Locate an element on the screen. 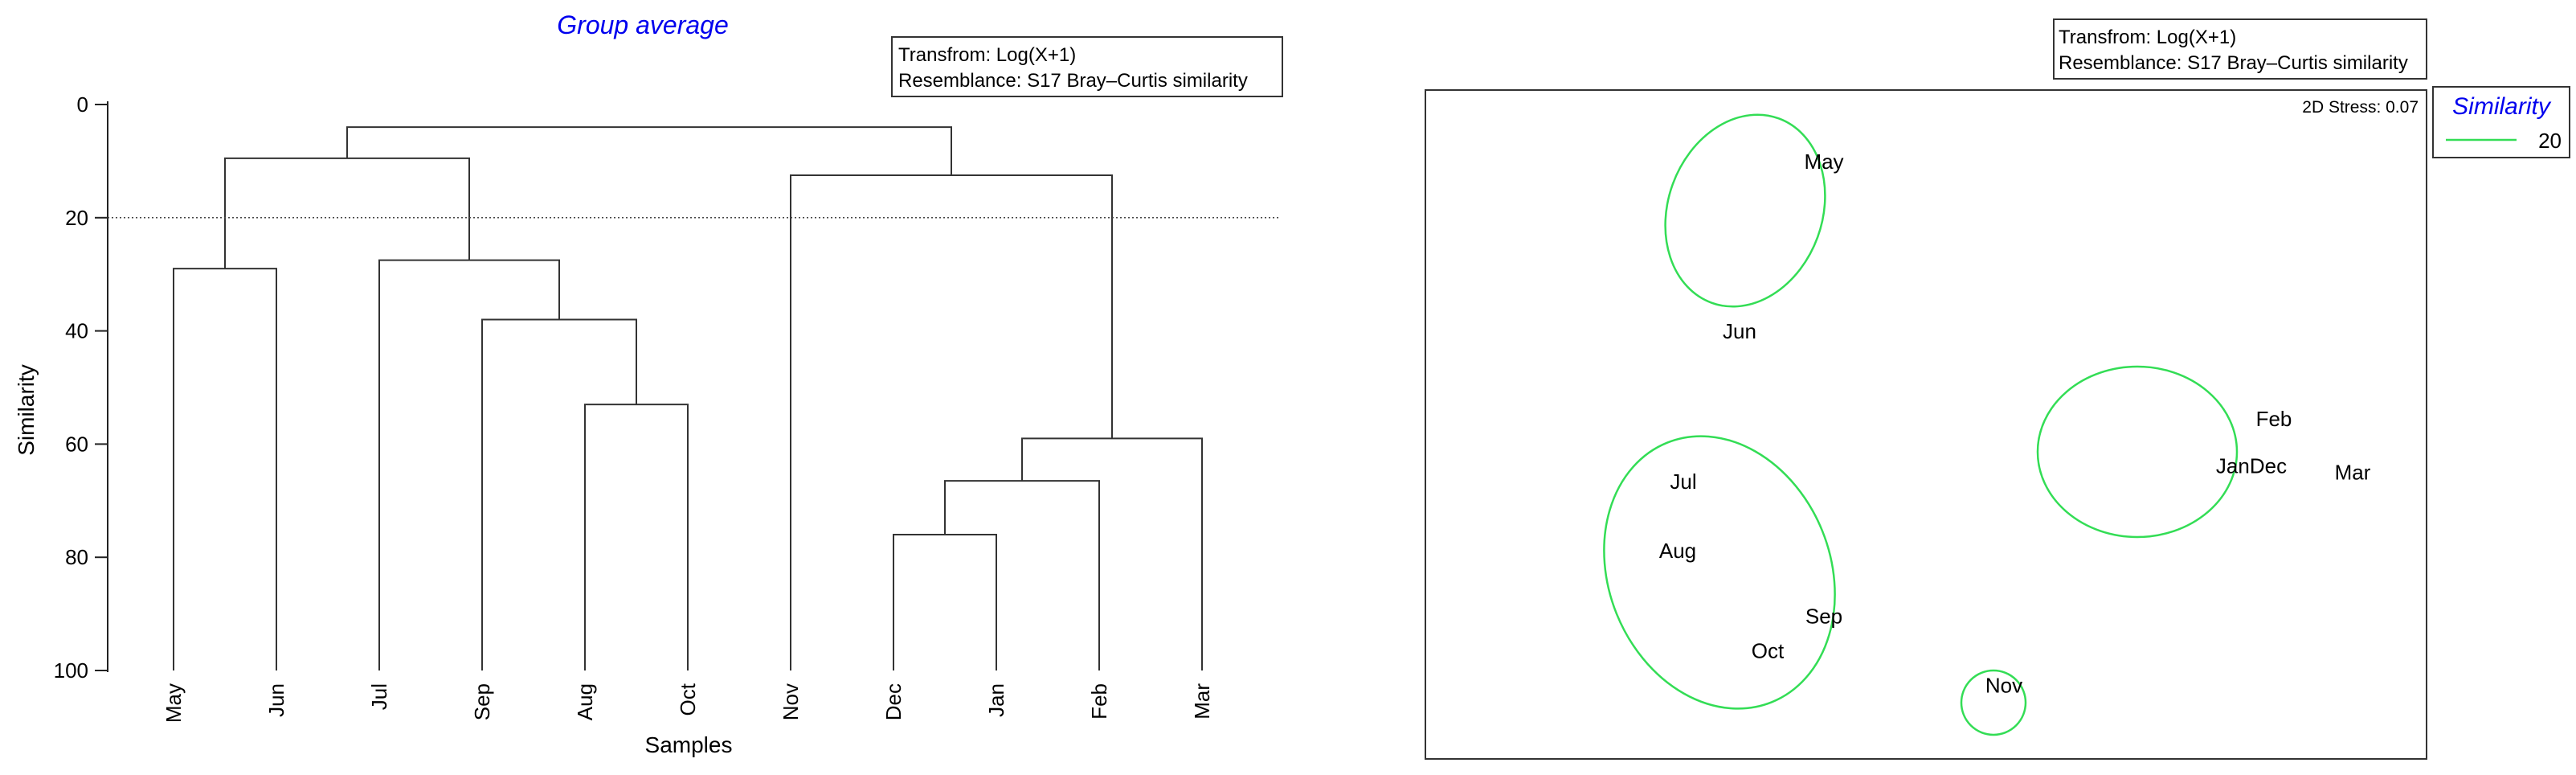 This screenshot has height=775, width=2576. dendrogram-title: Group average is located at coordinates (642, 25).